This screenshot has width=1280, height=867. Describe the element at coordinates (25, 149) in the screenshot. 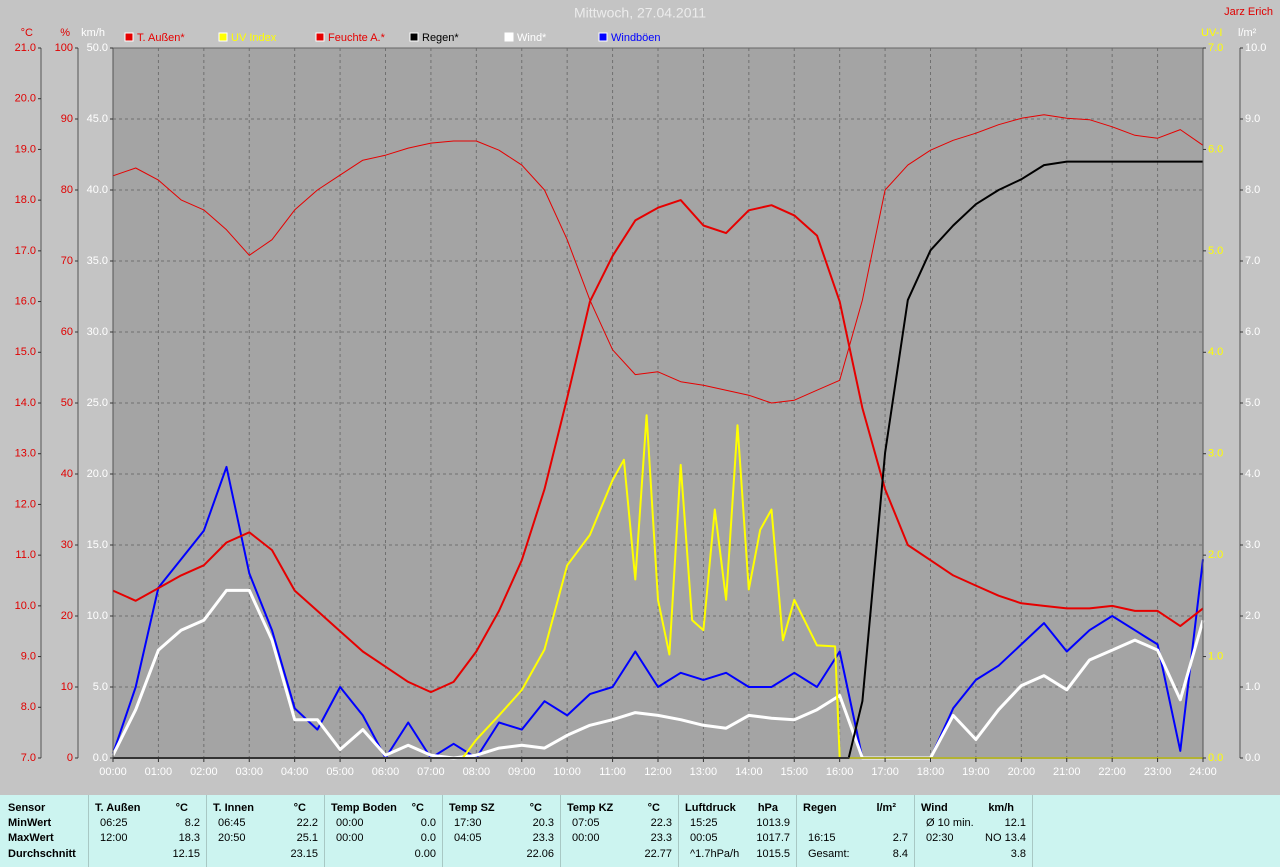

I see `y-tick-label: 19.0` at that location.